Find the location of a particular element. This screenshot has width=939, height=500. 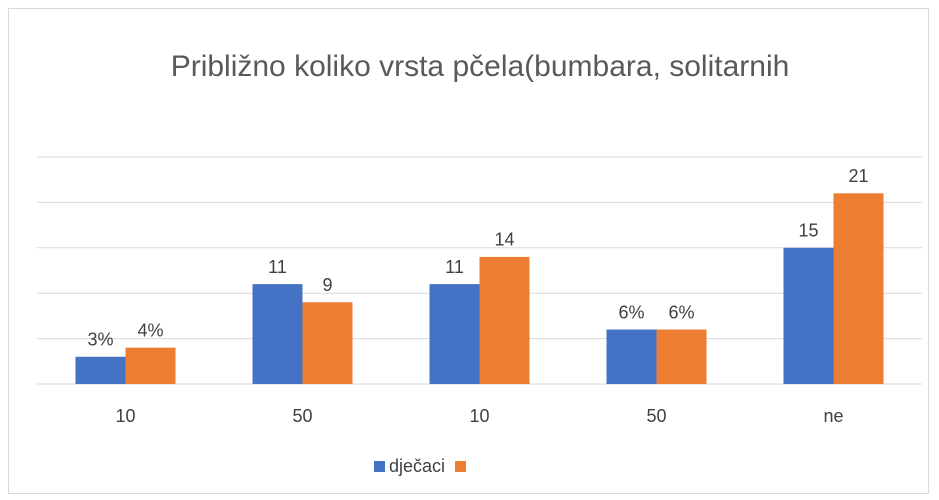

data-label: 14 is located at coordinates (504, 240).